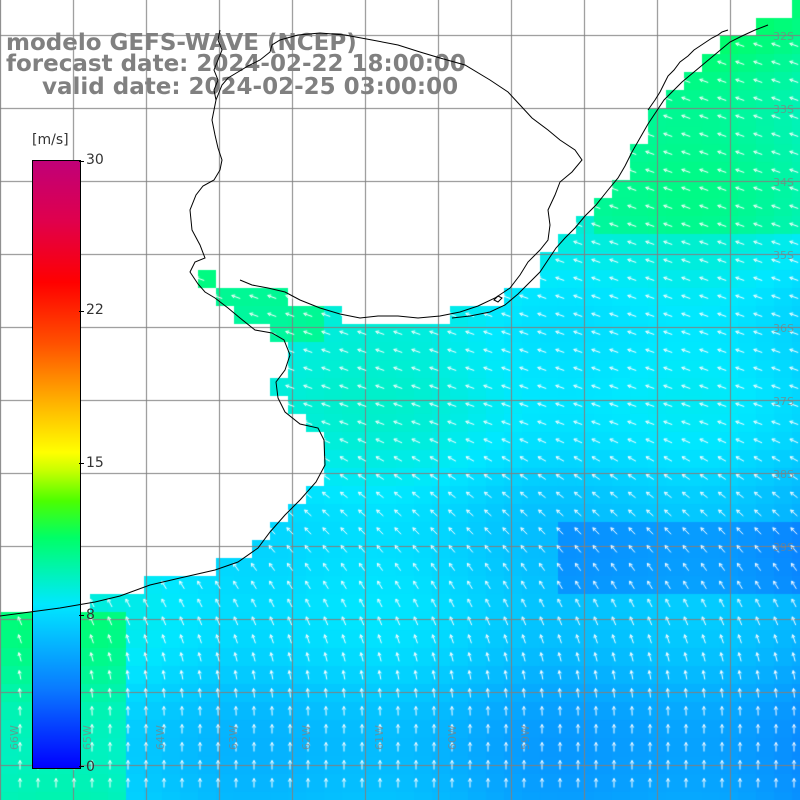  Describe the element at coordinates (783, 547) in the screenshot. I see `latitude-label: 39S` at that location.